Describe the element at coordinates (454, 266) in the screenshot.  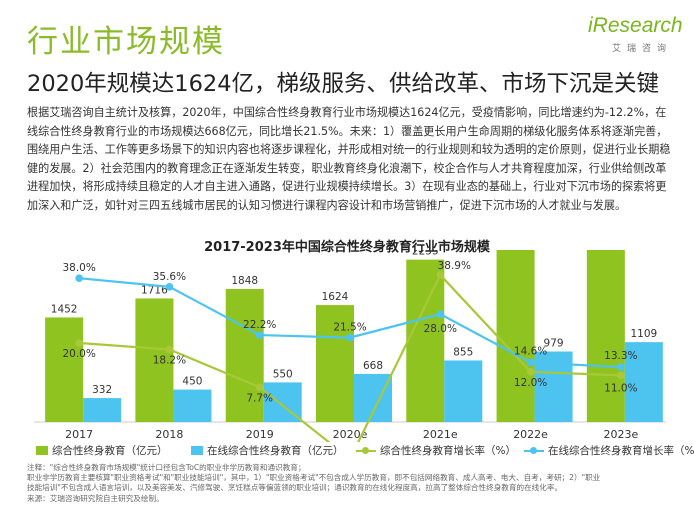
I see `growth-label: 38.9%` at that location.